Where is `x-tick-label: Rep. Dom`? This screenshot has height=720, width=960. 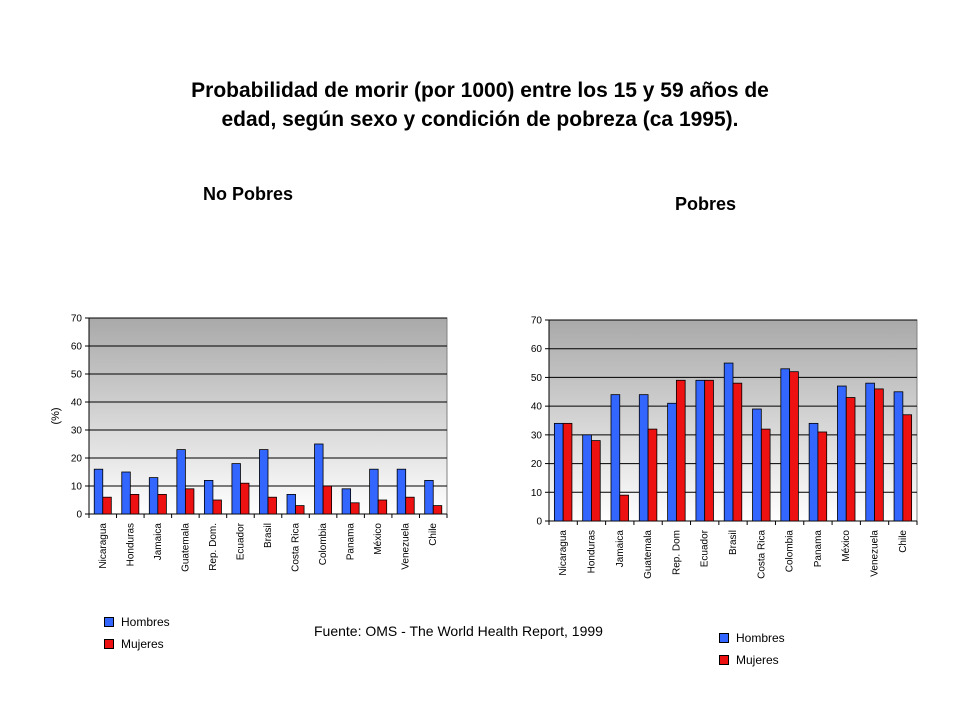
x-tick-label: Rep. Dom is located at coordinates (676, 552).